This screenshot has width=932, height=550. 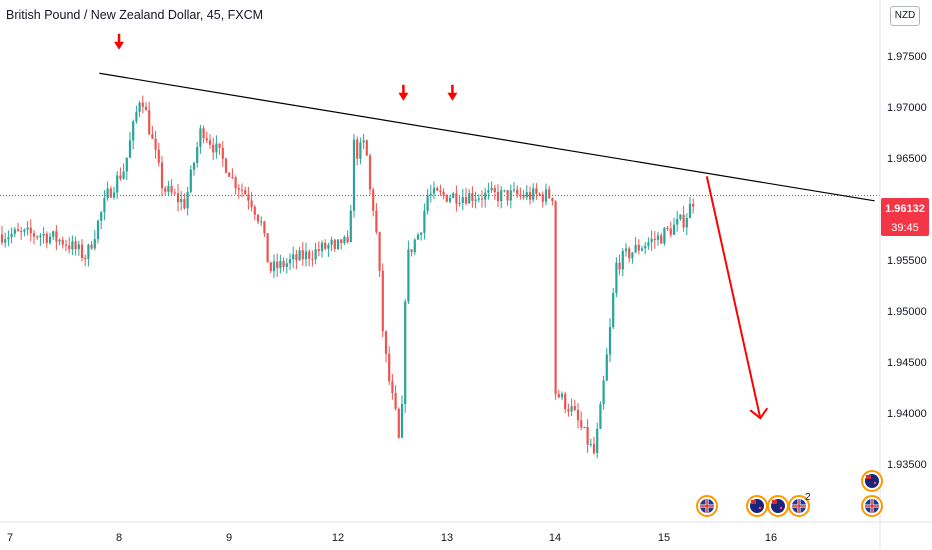 I want to click on marker-arrow-head, so click(x=403, y=96).